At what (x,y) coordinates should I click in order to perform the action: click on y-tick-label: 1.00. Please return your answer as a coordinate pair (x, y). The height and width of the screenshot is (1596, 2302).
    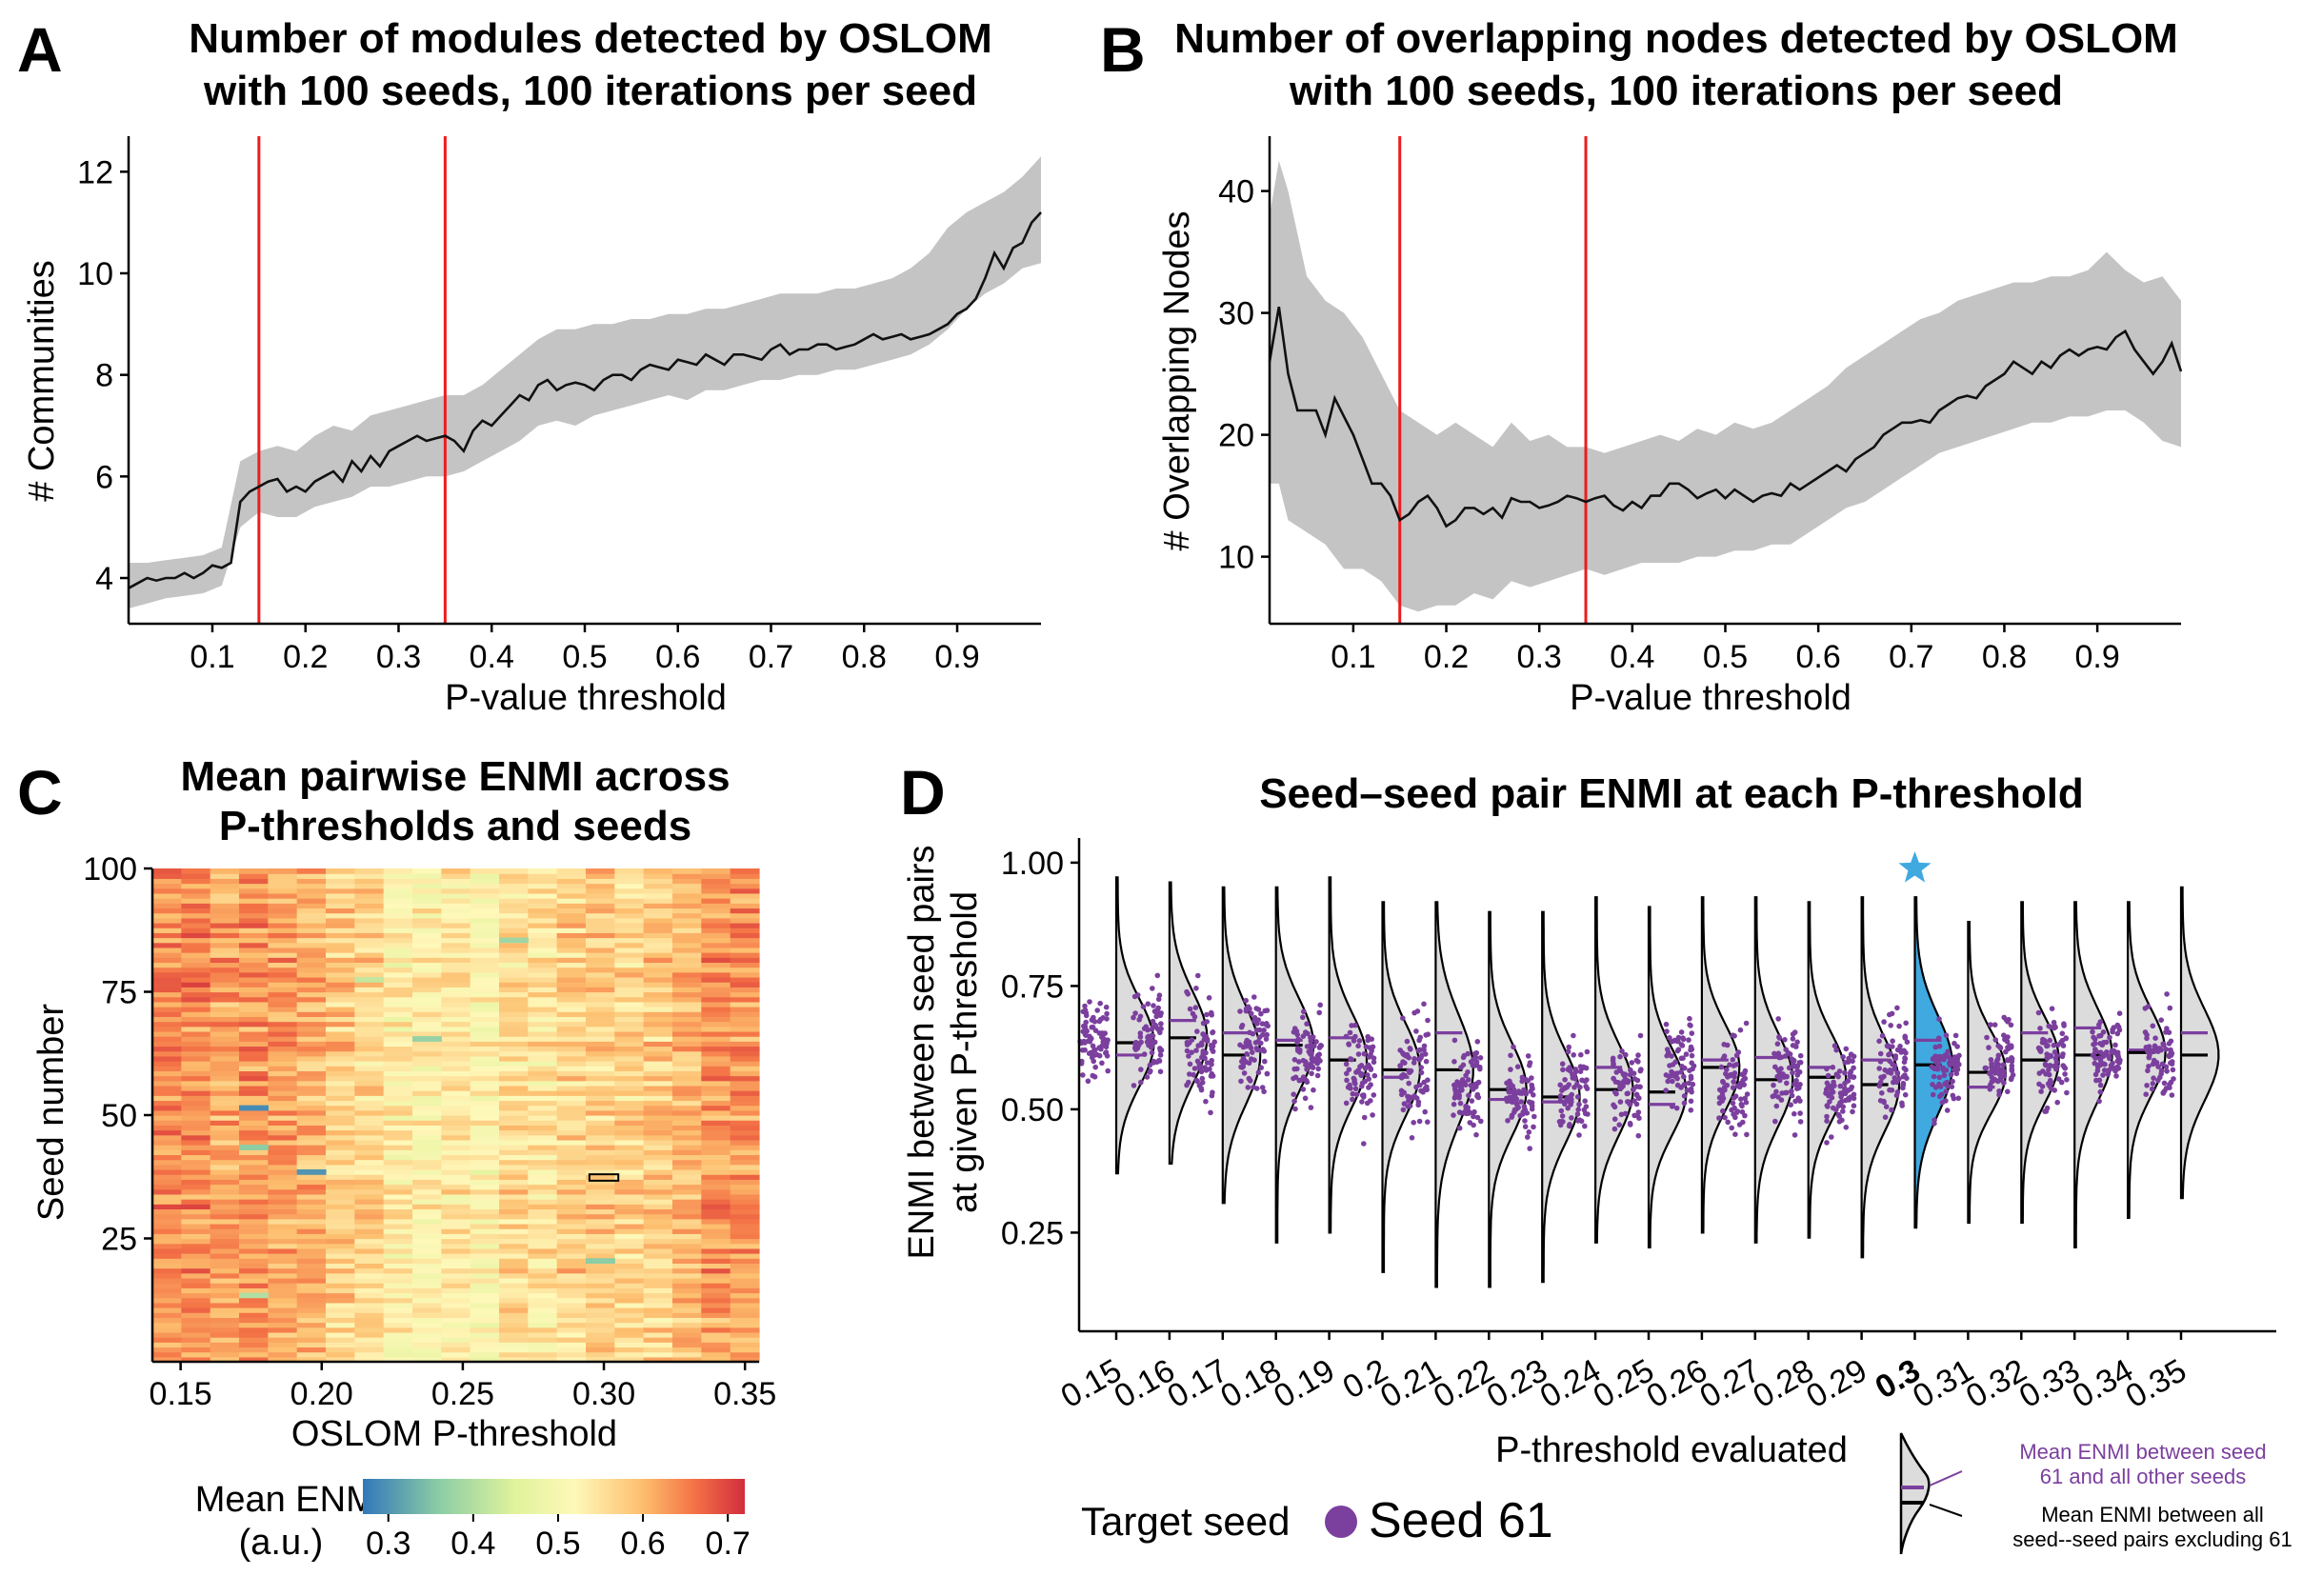
    Looking at the image, I should click on (1032, 864).